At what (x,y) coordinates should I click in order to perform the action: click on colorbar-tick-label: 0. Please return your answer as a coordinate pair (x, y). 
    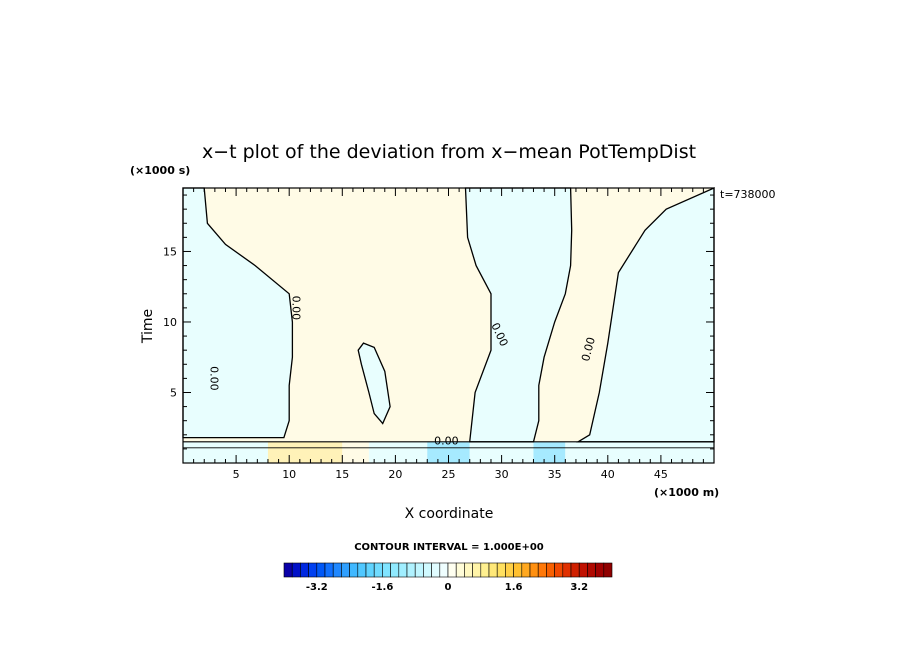
    Looking at the image, I should click on (448, 587).